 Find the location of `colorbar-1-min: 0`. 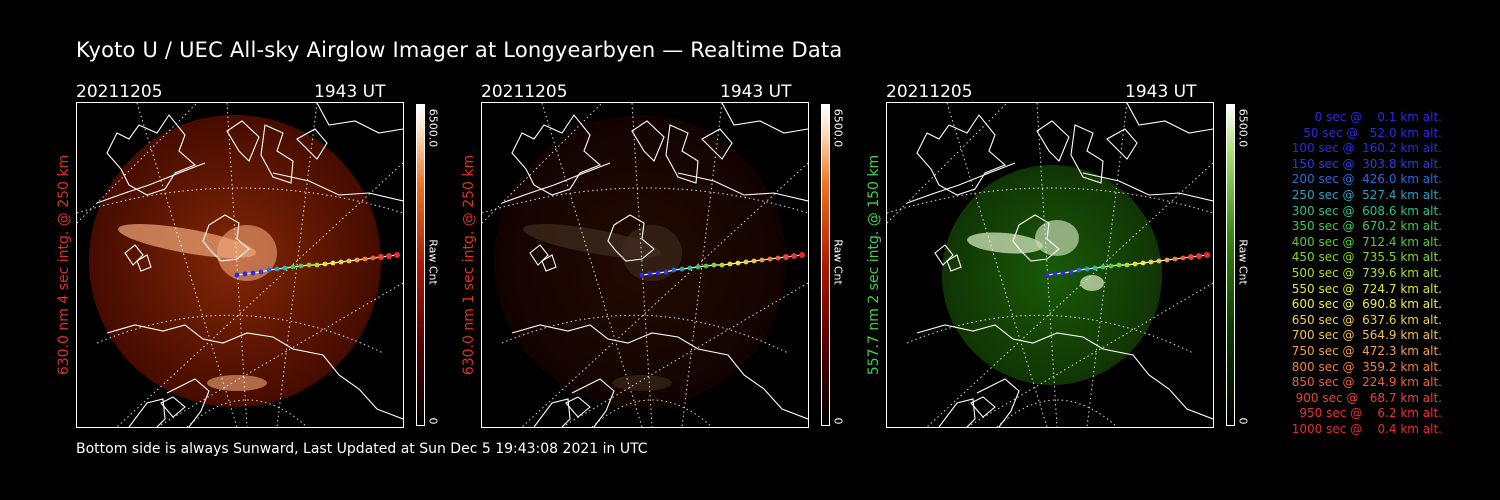

colorbar-1-min: 0 is located at coordinates (433, 421).